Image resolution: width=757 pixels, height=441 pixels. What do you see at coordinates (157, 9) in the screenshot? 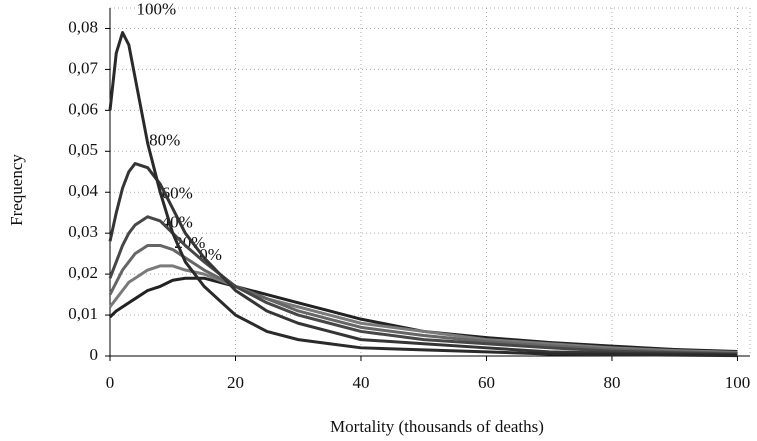
I see `series-label: 100%` at bounding box center [157, 9].